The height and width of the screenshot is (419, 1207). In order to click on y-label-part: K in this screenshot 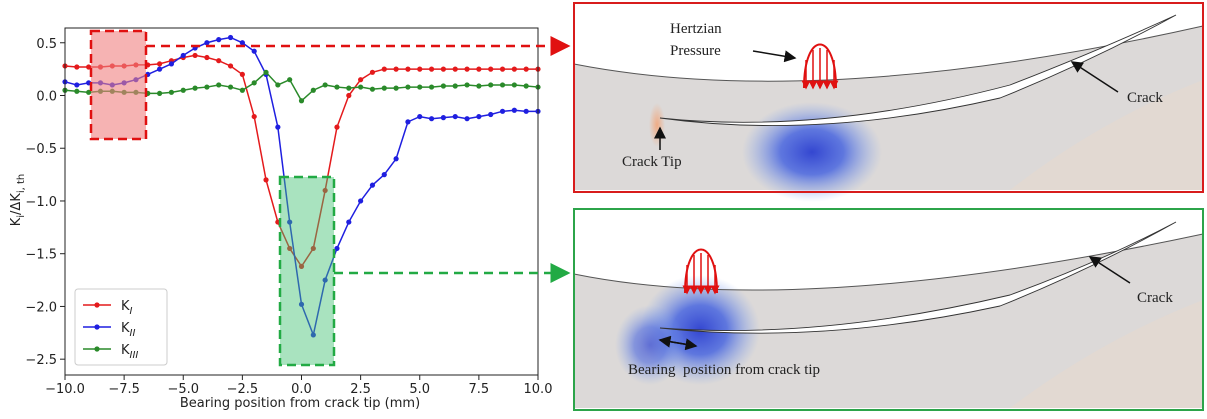, I will do `click(16, 221)`.